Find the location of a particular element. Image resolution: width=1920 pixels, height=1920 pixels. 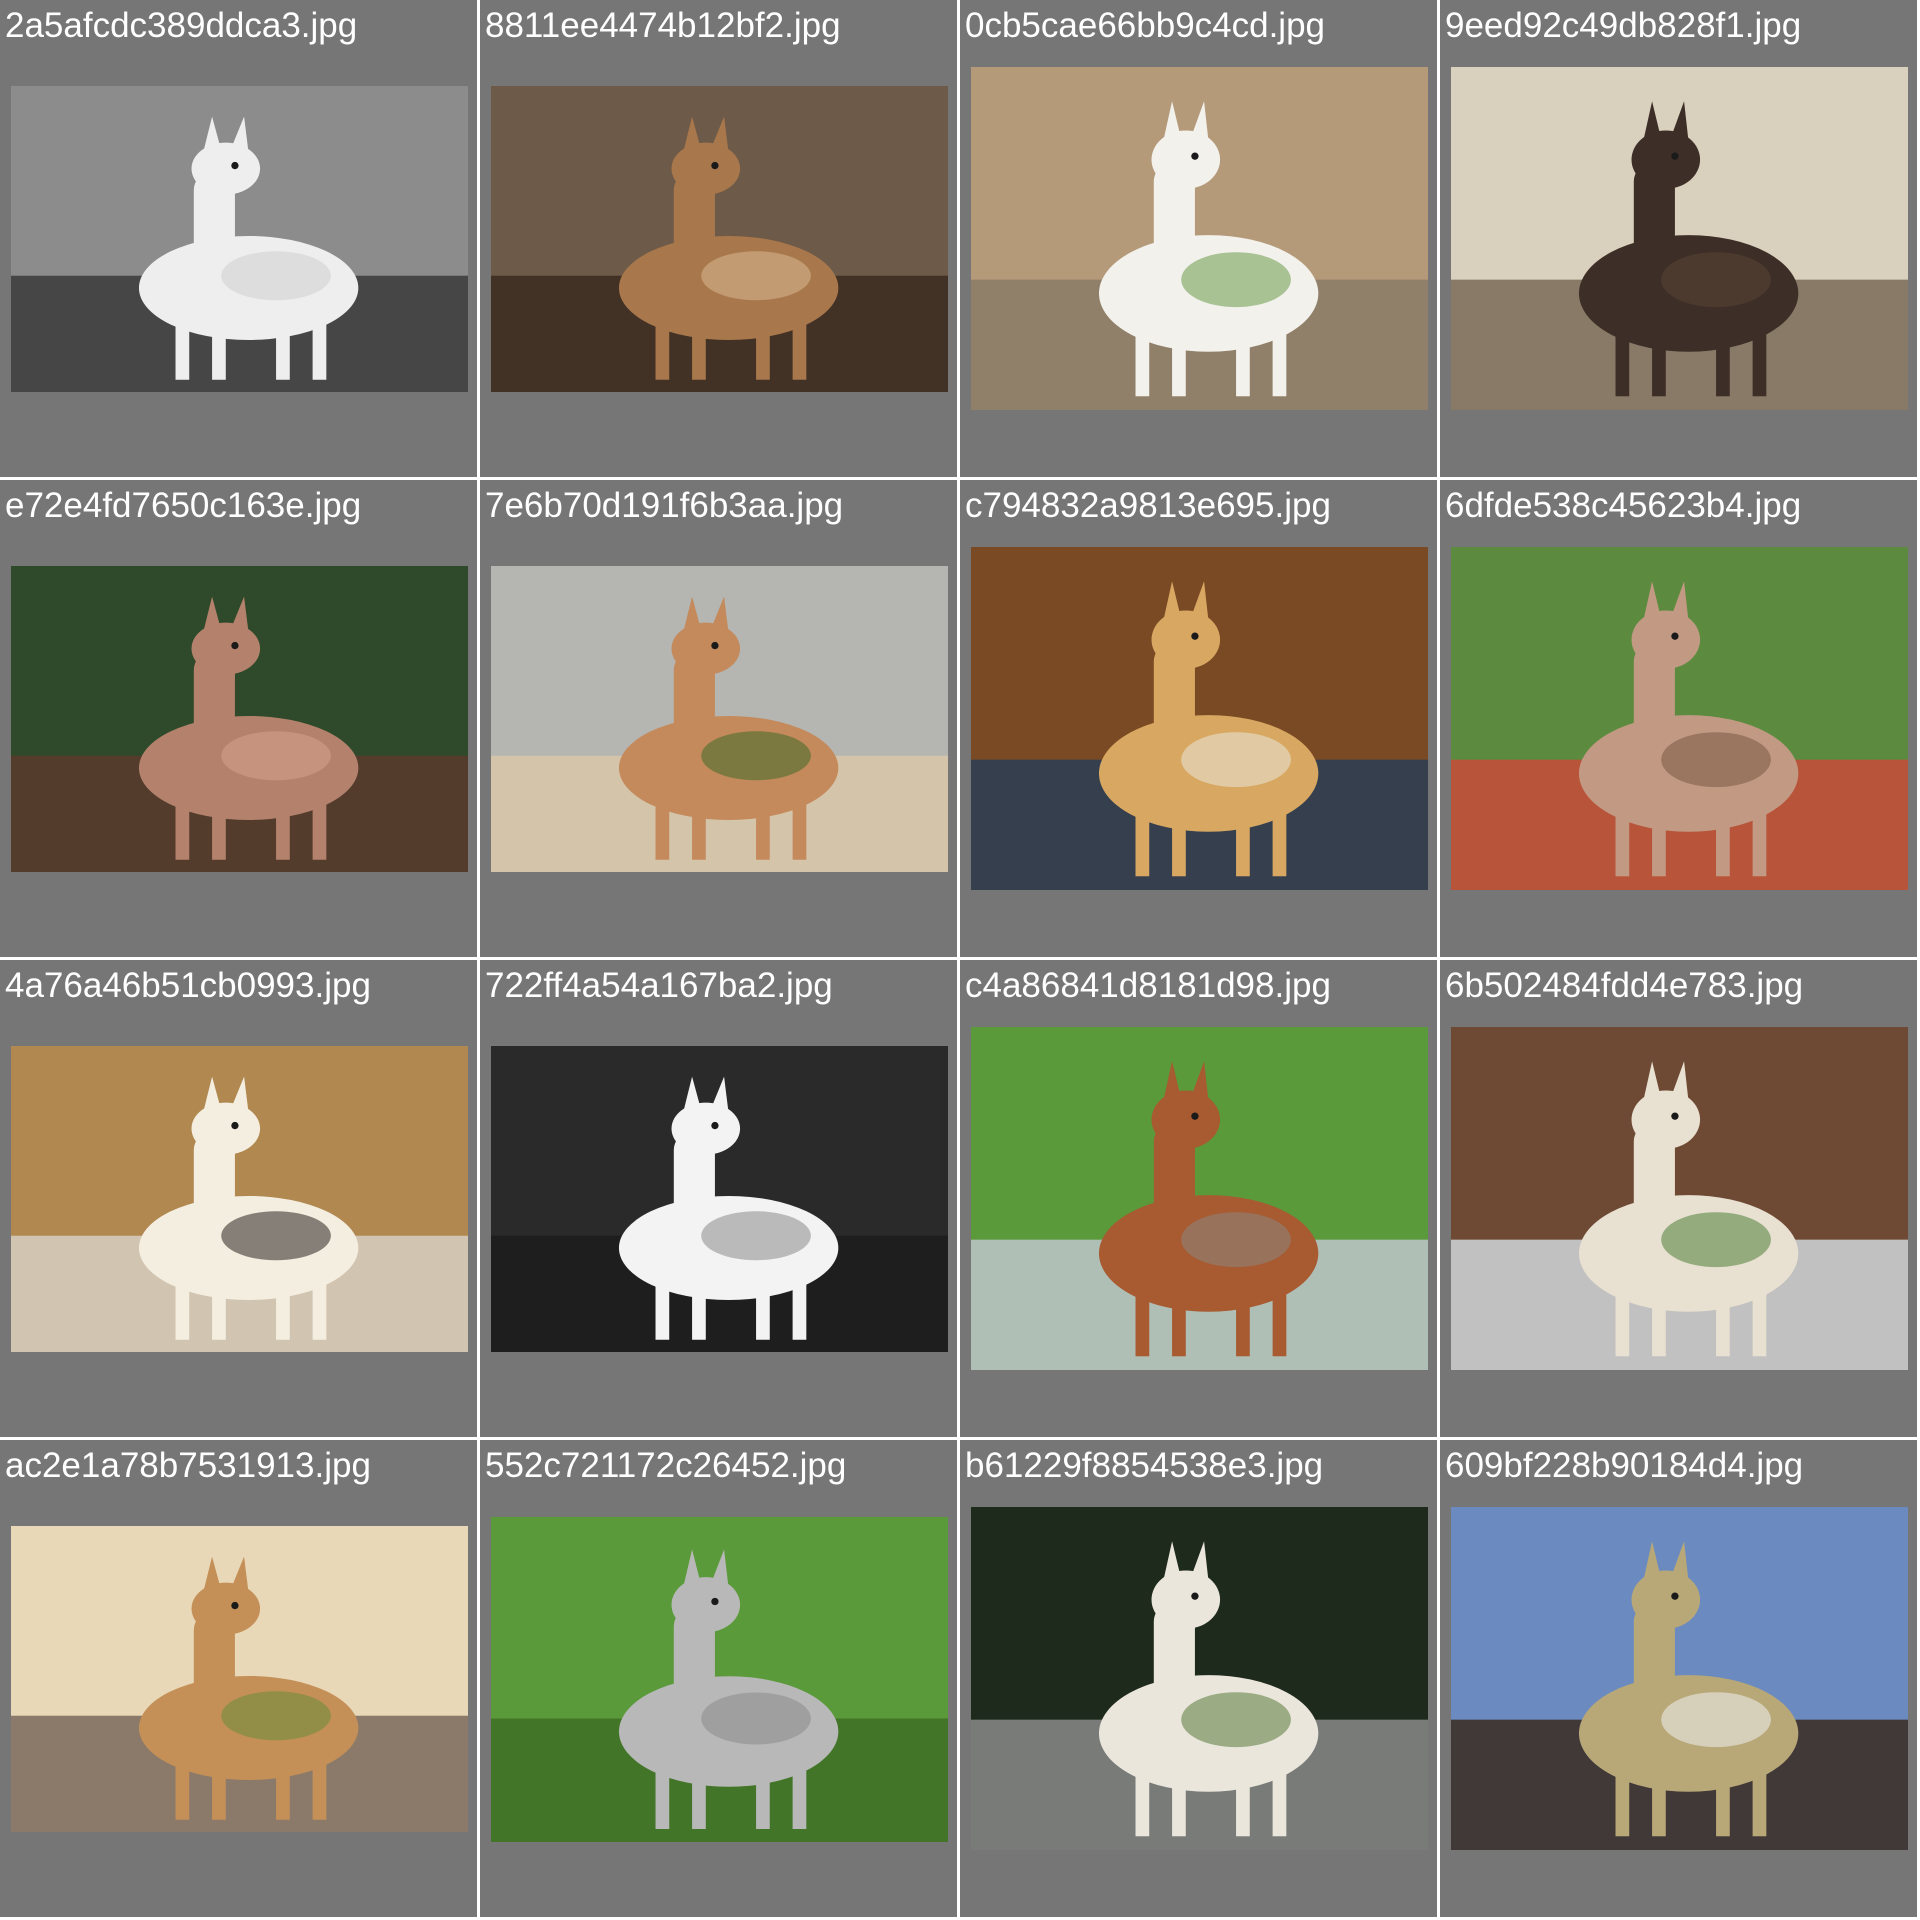

thumbnail-cell: 552c721172c26452.jpg is located at coordinates (718, 1678).